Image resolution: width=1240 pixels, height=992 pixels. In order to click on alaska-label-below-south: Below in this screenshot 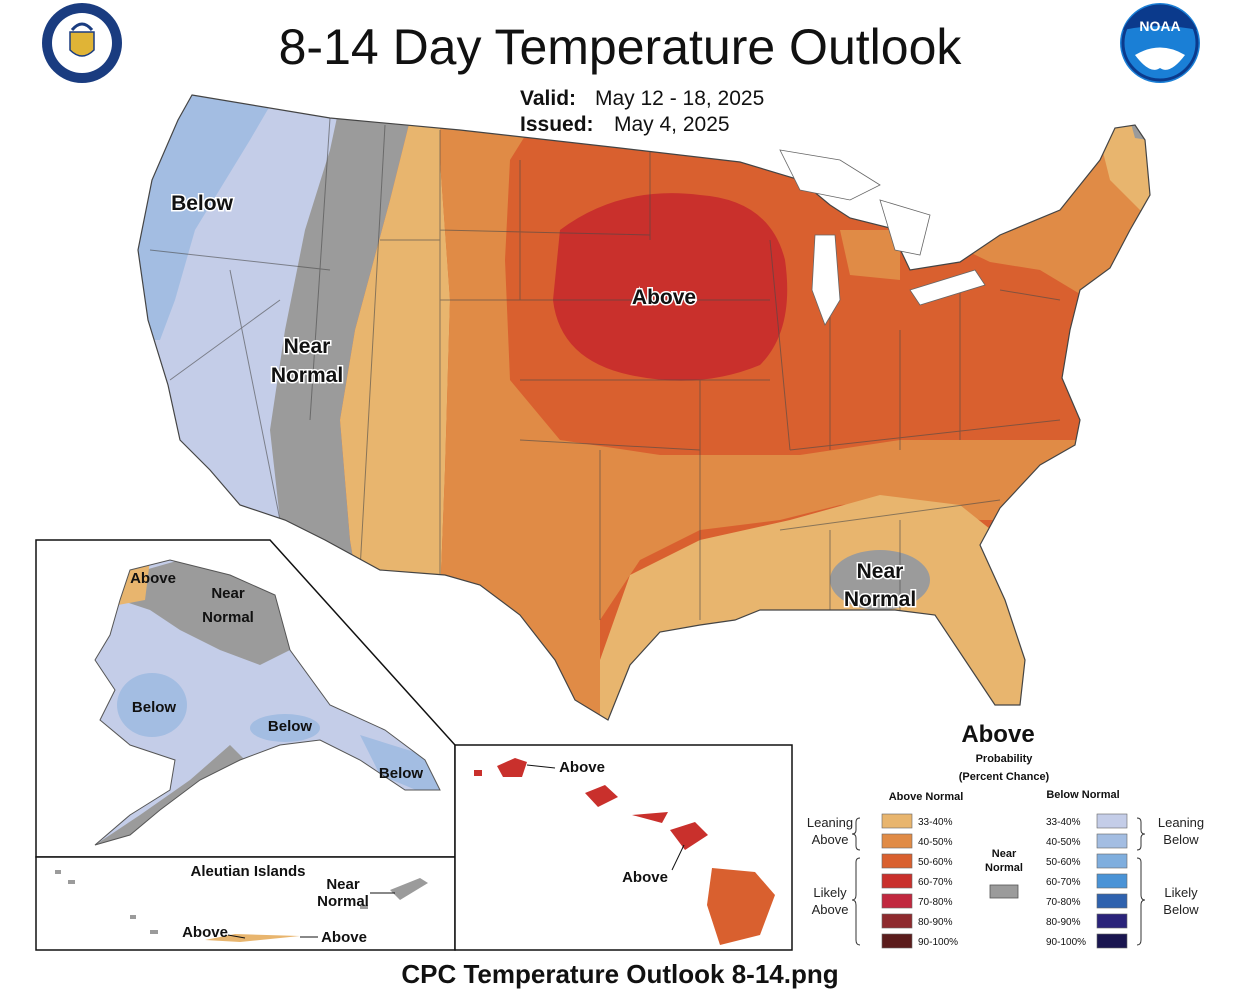, I will do `click(290, 726)`.